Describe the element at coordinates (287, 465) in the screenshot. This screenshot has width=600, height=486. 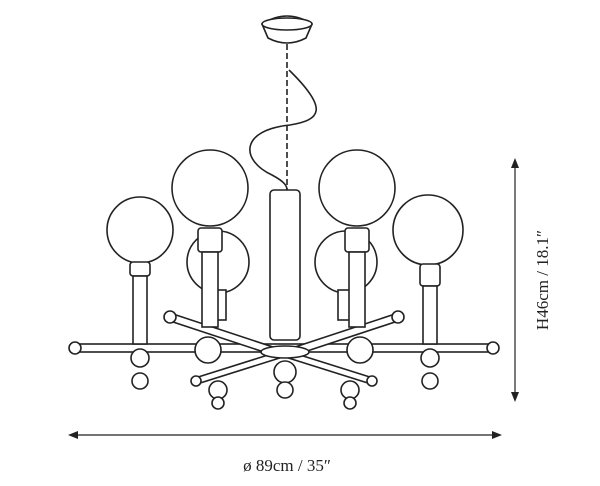
I see `width-label: ø 89cm / 35″` at that location.